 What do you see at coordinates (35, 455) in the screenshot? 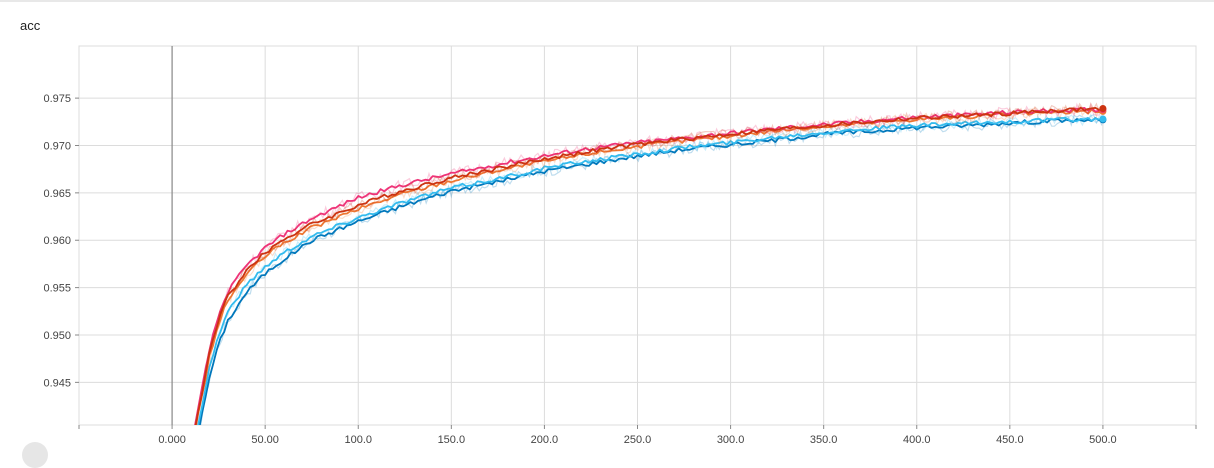
I see `expand-button` at bounding box center [35, 455].